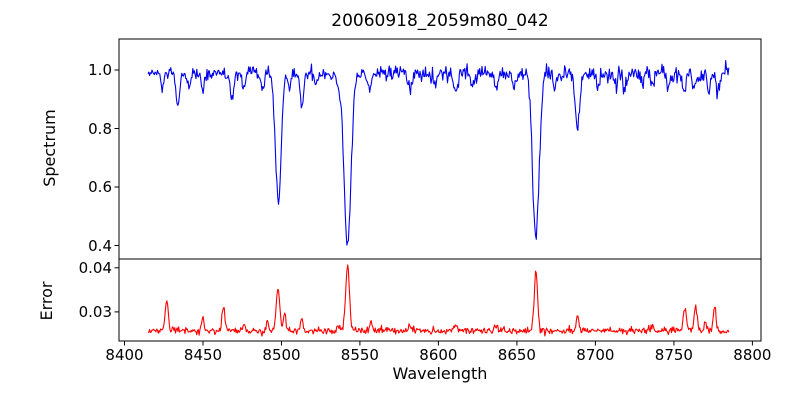 The image size is (800, 400). What do you see at coordinates (100, 128) in the screenshot?
I see `y-tick-label: 0.8` at bounding box center [100, 128].